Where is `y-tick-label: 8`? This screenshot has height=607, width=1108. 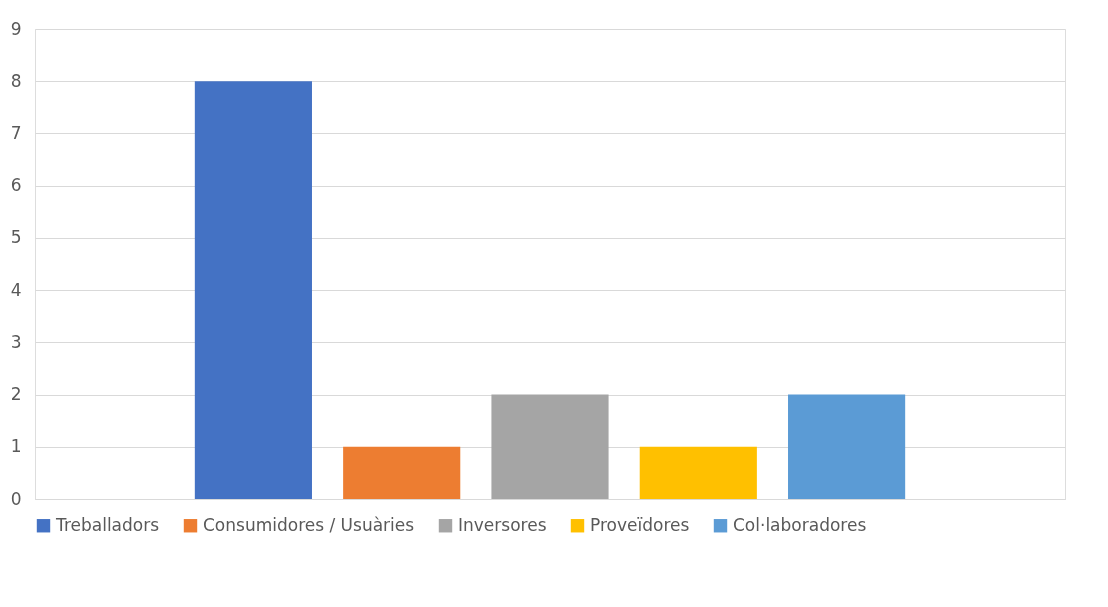 y-tick-label: 8 is located at coordinates (16, 80).